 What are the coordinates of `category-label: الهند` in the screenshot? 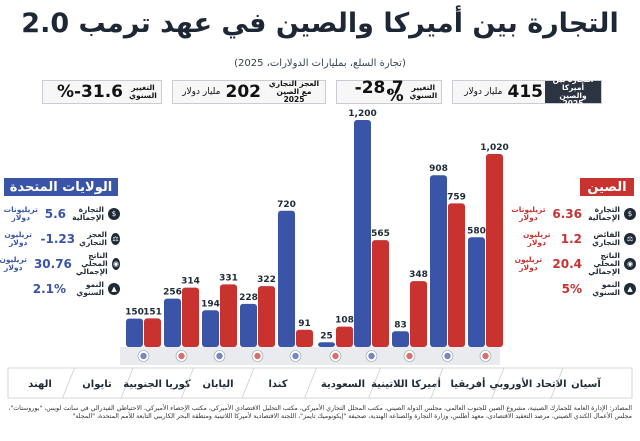 It's located at (40, 384).